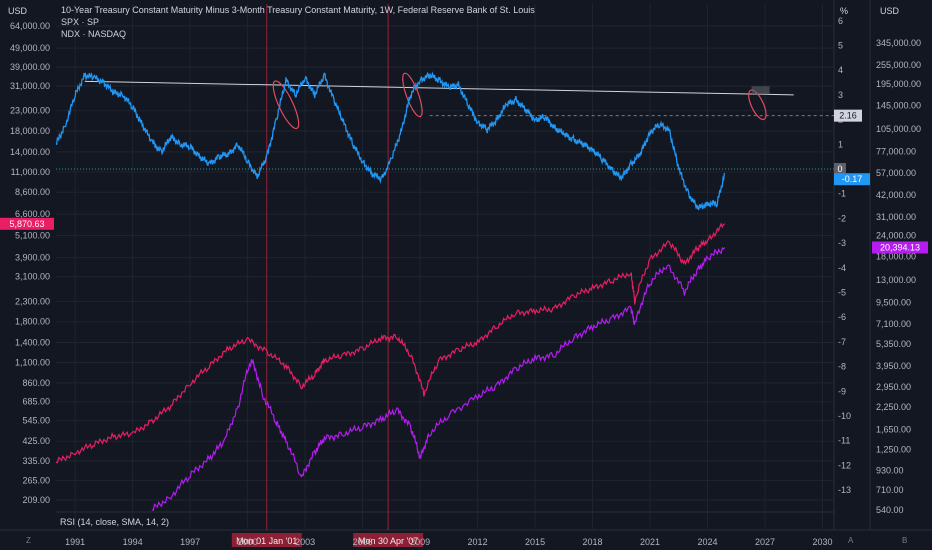 Image resolution: width=932 pixels, height=550 pixels. What do you see at coordinates (905, 540) in the screenshot?
I see `right-scale-toggle: B` at bounding box center [905, 540].